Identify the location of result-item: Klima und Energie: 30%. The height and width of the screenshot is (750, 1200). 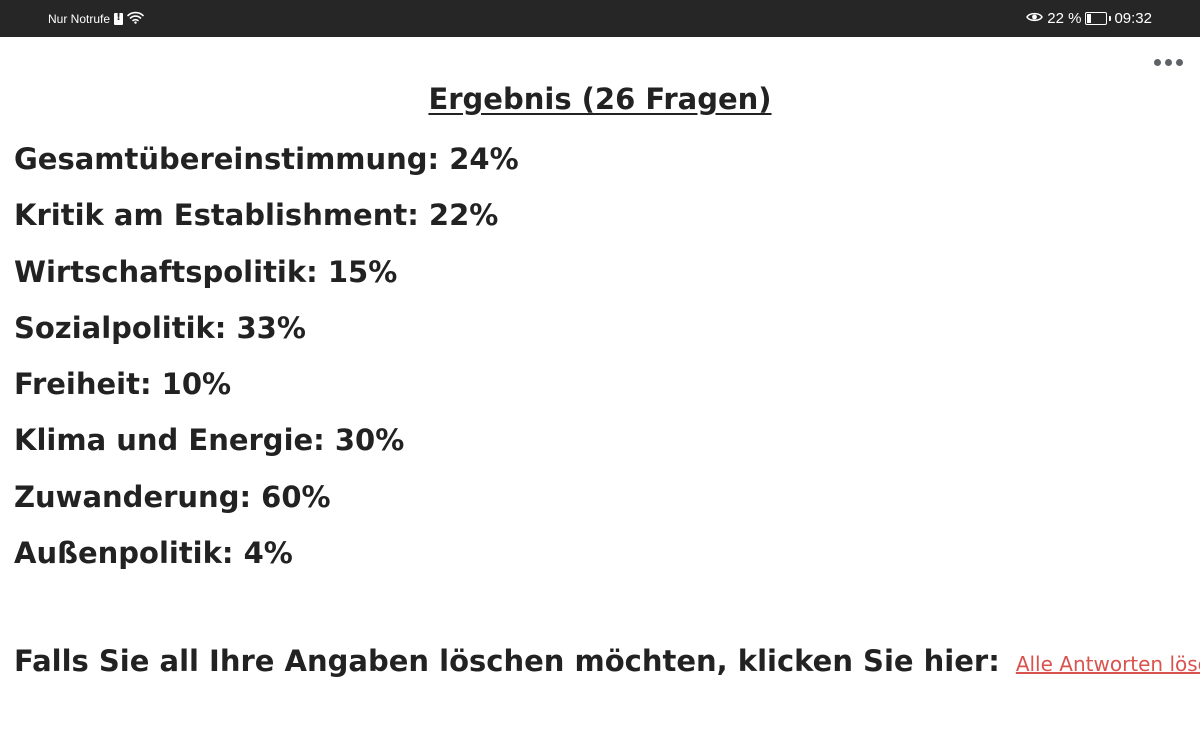
(209, 440).